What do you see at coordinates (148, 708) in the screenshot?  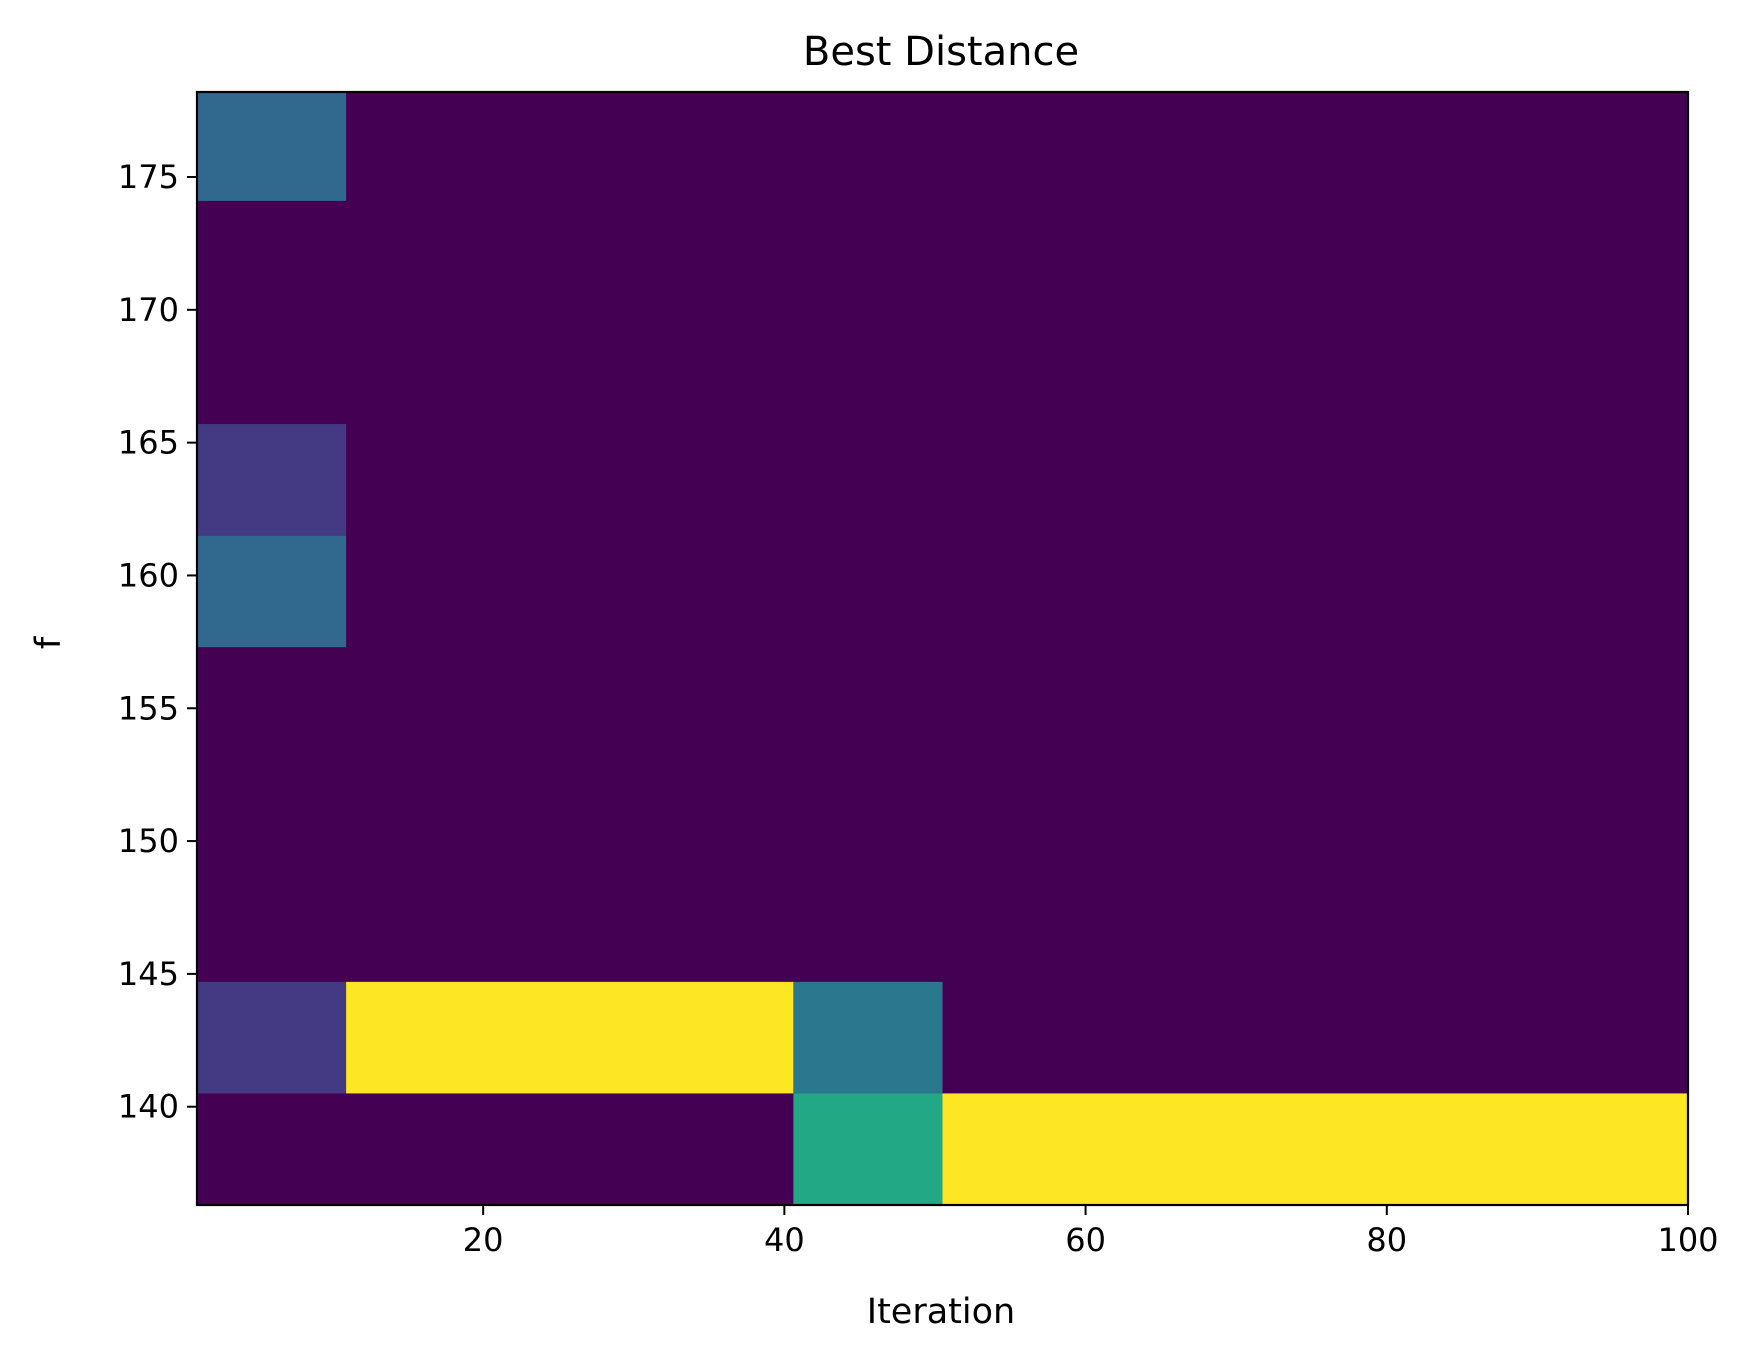 I see `y-tick-label: 155` at bounding box center [148, 708].